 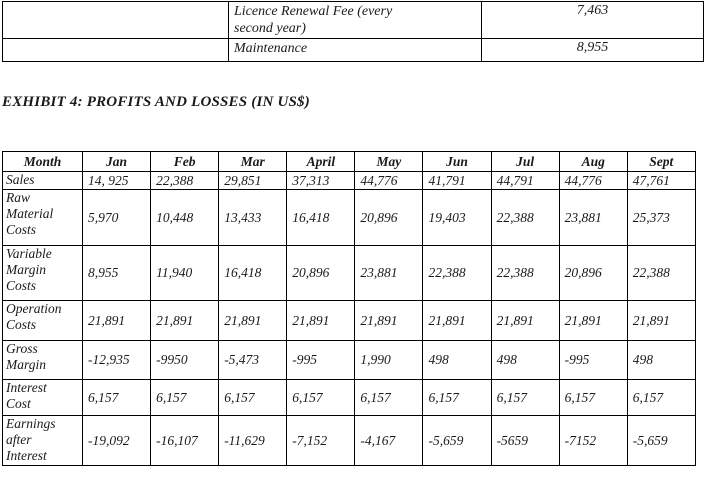 I want to click on value-cell: 37,313, so click(x=321, y=180).